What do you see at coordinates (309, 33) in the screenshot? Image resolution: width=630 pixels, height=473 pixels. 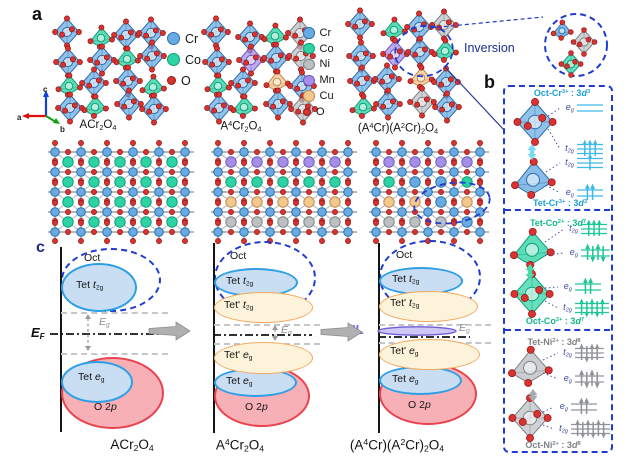 I see `cr-swatch-icon` at bounding box center [309, 33].